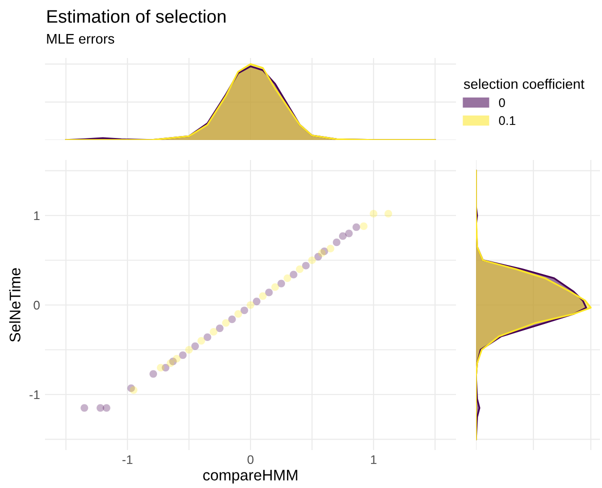  I want to click on y-axis-title: SelNeTime, so click(14, 305).